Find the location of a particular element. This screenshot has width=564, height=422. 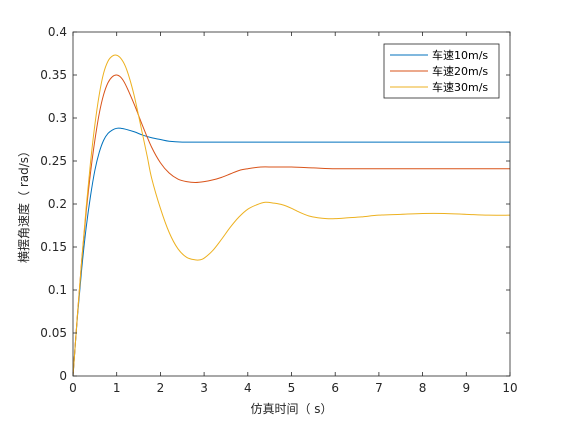

x-tick-label: 4 is located at coordinates (248, 388).